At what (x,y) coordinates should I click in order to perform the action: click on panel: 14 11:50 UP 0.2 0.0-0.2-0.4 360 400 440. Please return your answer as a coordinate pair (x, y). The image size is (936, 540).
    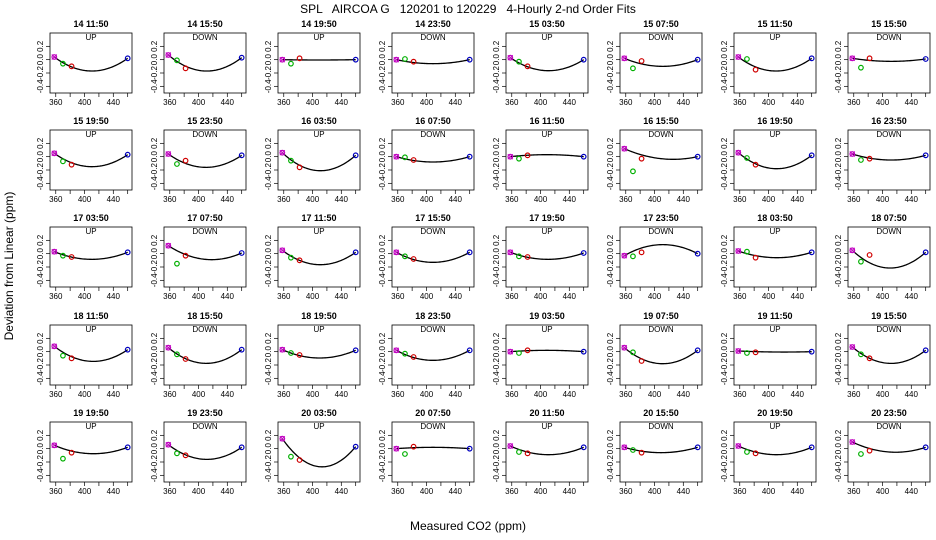
    Looking at the image, I should click on (84, 63).